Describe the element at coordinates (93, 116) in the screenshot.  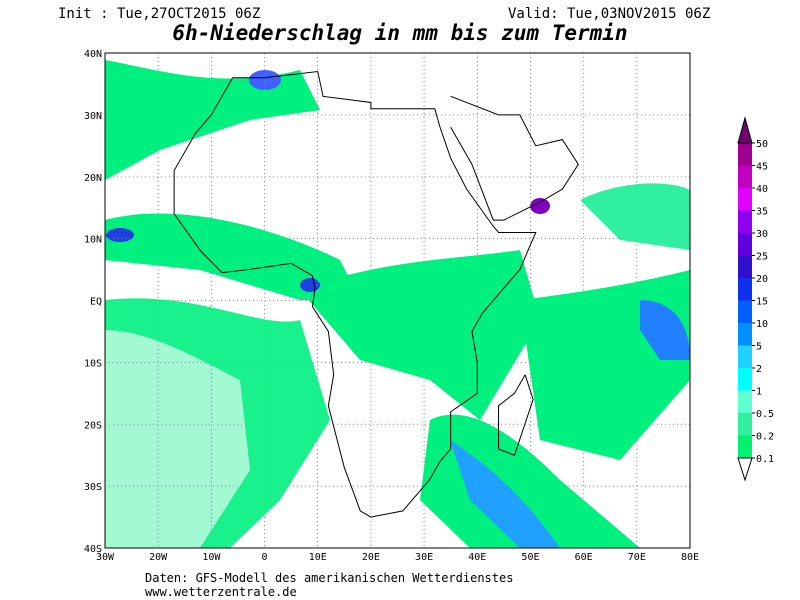
I see `lat-label: 30N` at that location.